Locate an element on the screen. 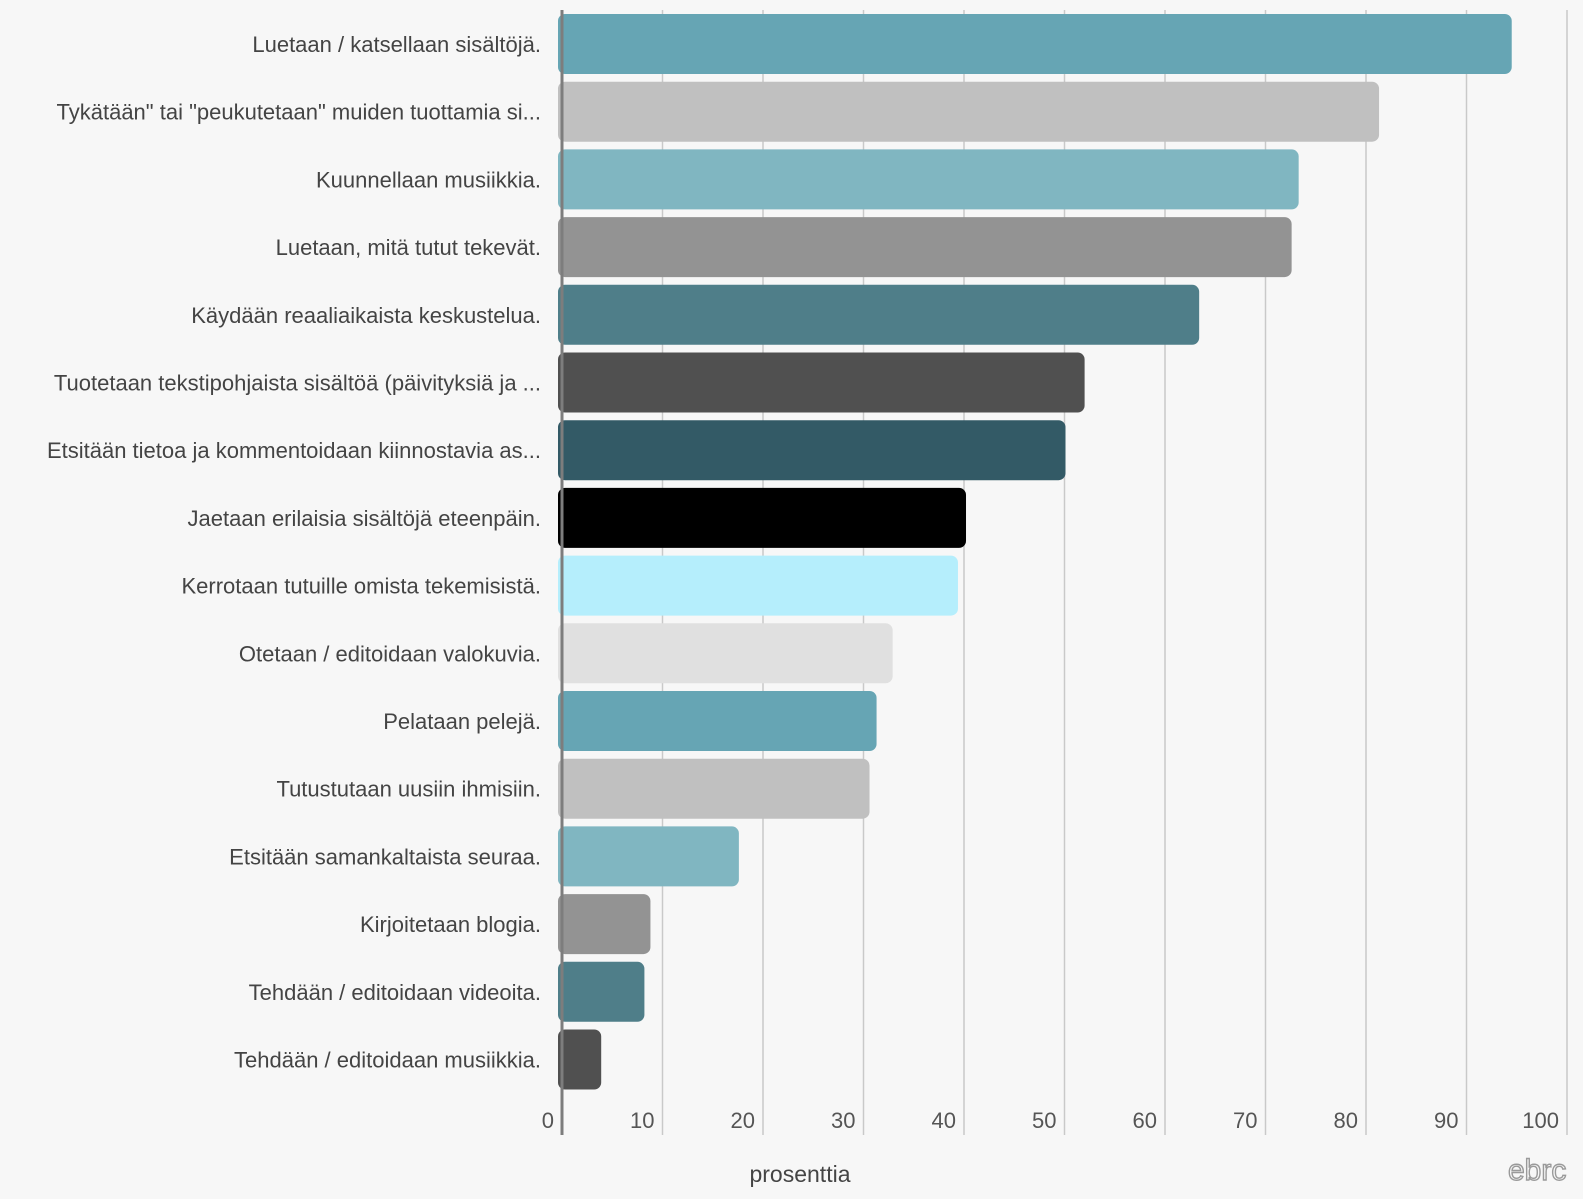  category-label-15: Tehdään / editoidaan videoita. is located at coordinates (395, 992).